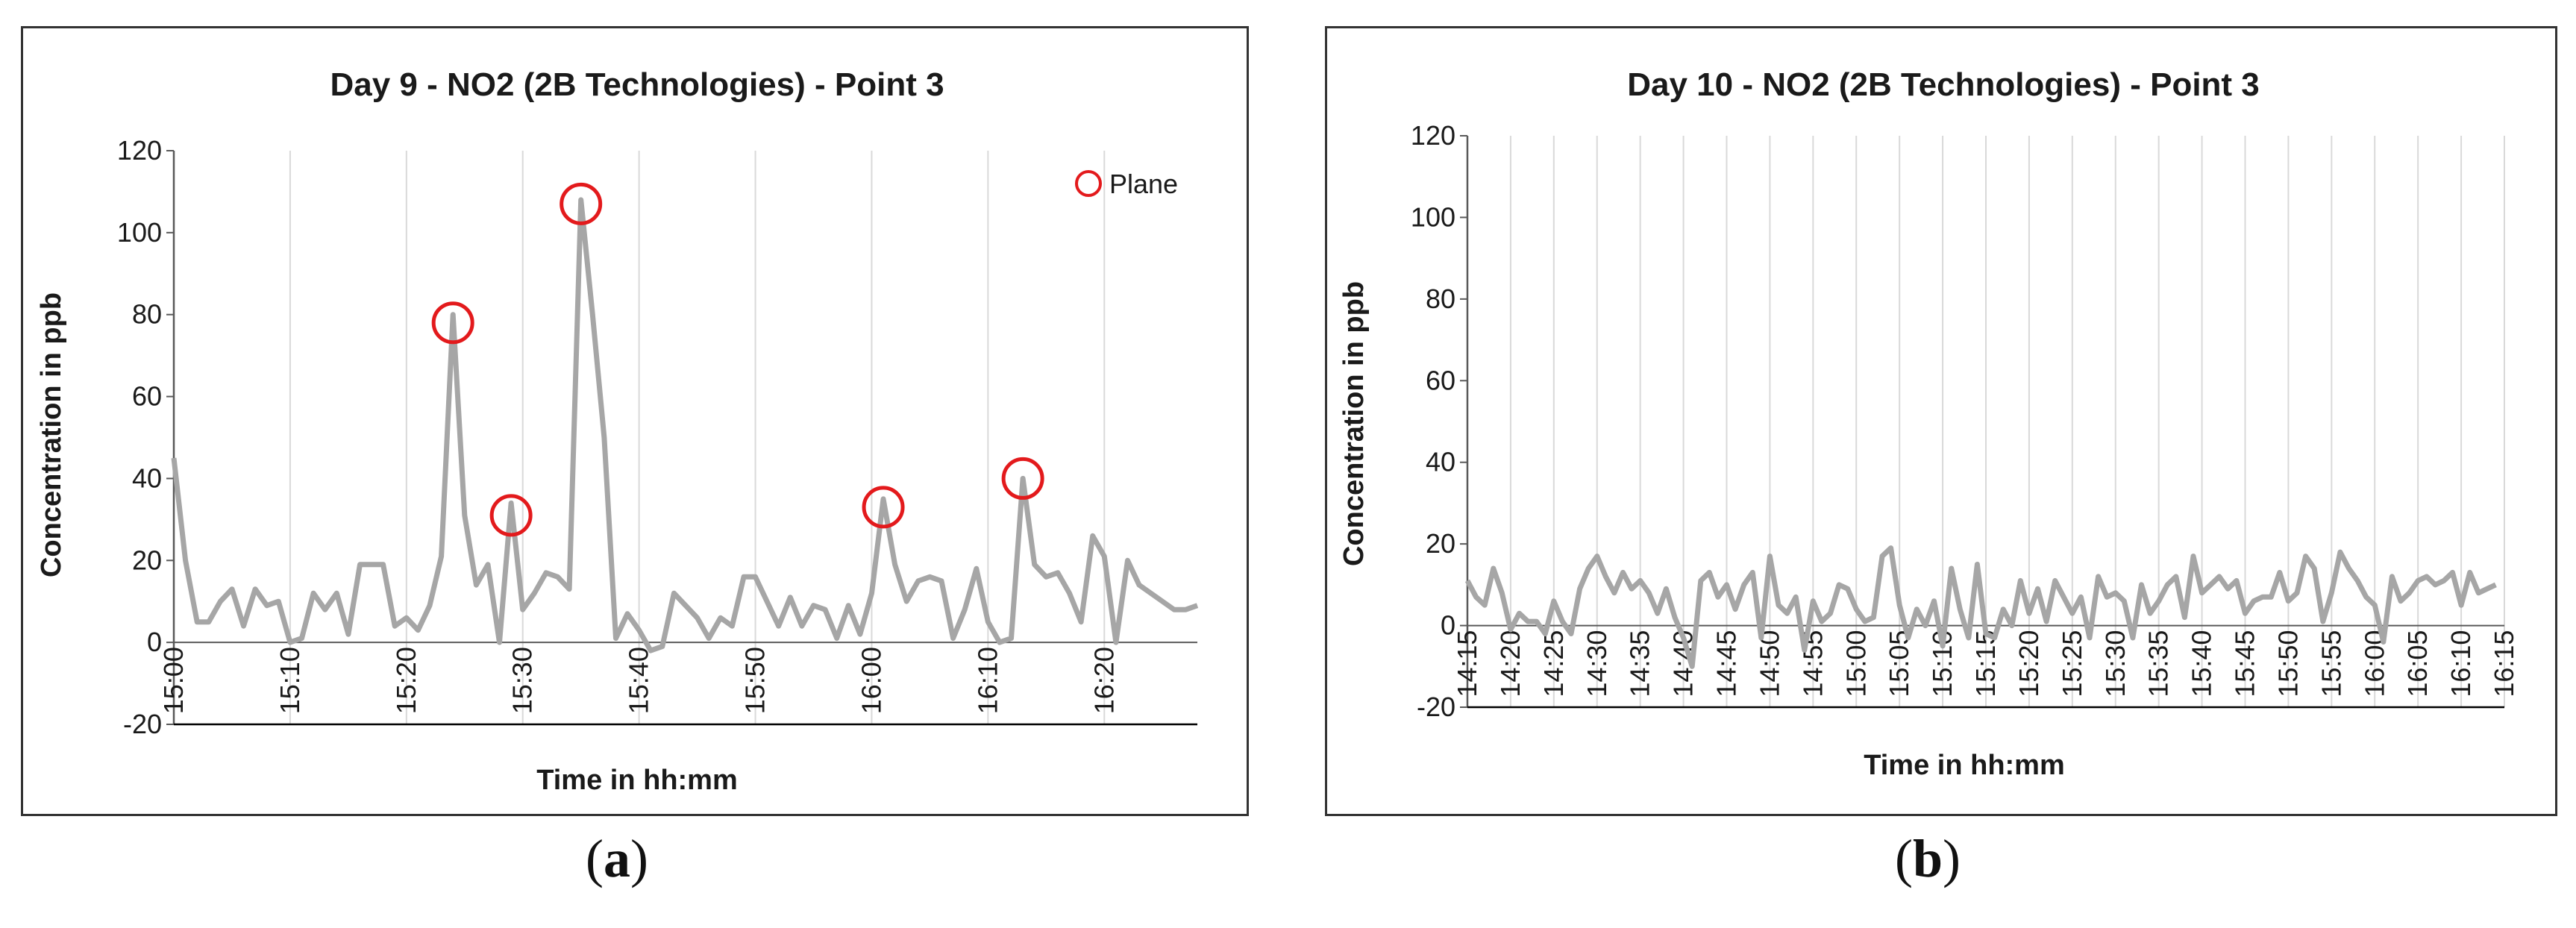 The height and width of the screenshot is (928, 2576). Describe the element at coordinates (1088, 183) in the screenshot. I see `legend-plane-marker-icon` at that location.